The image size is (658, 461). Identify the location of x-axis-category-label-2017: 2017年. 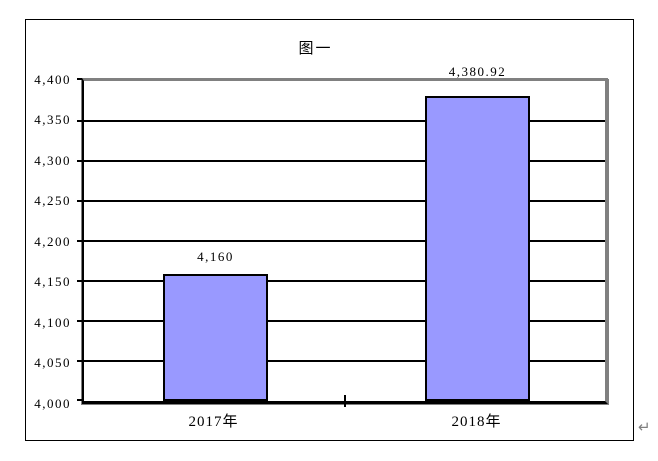
(213, 422).